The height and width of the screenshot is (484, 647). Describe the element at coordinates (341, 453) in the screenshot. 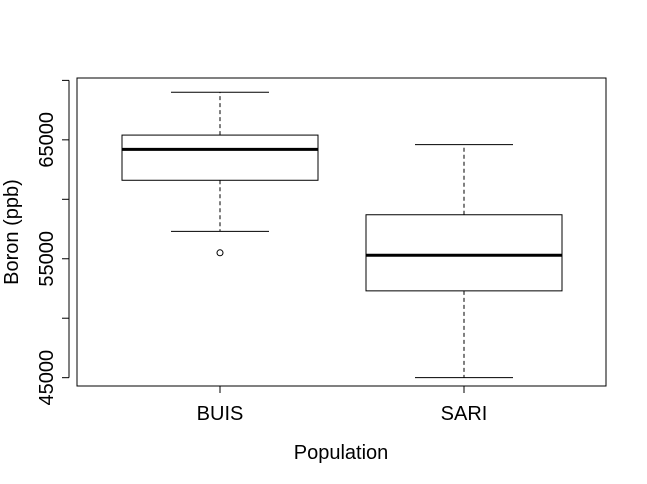

I see `x-axis-label: Population` at that location.